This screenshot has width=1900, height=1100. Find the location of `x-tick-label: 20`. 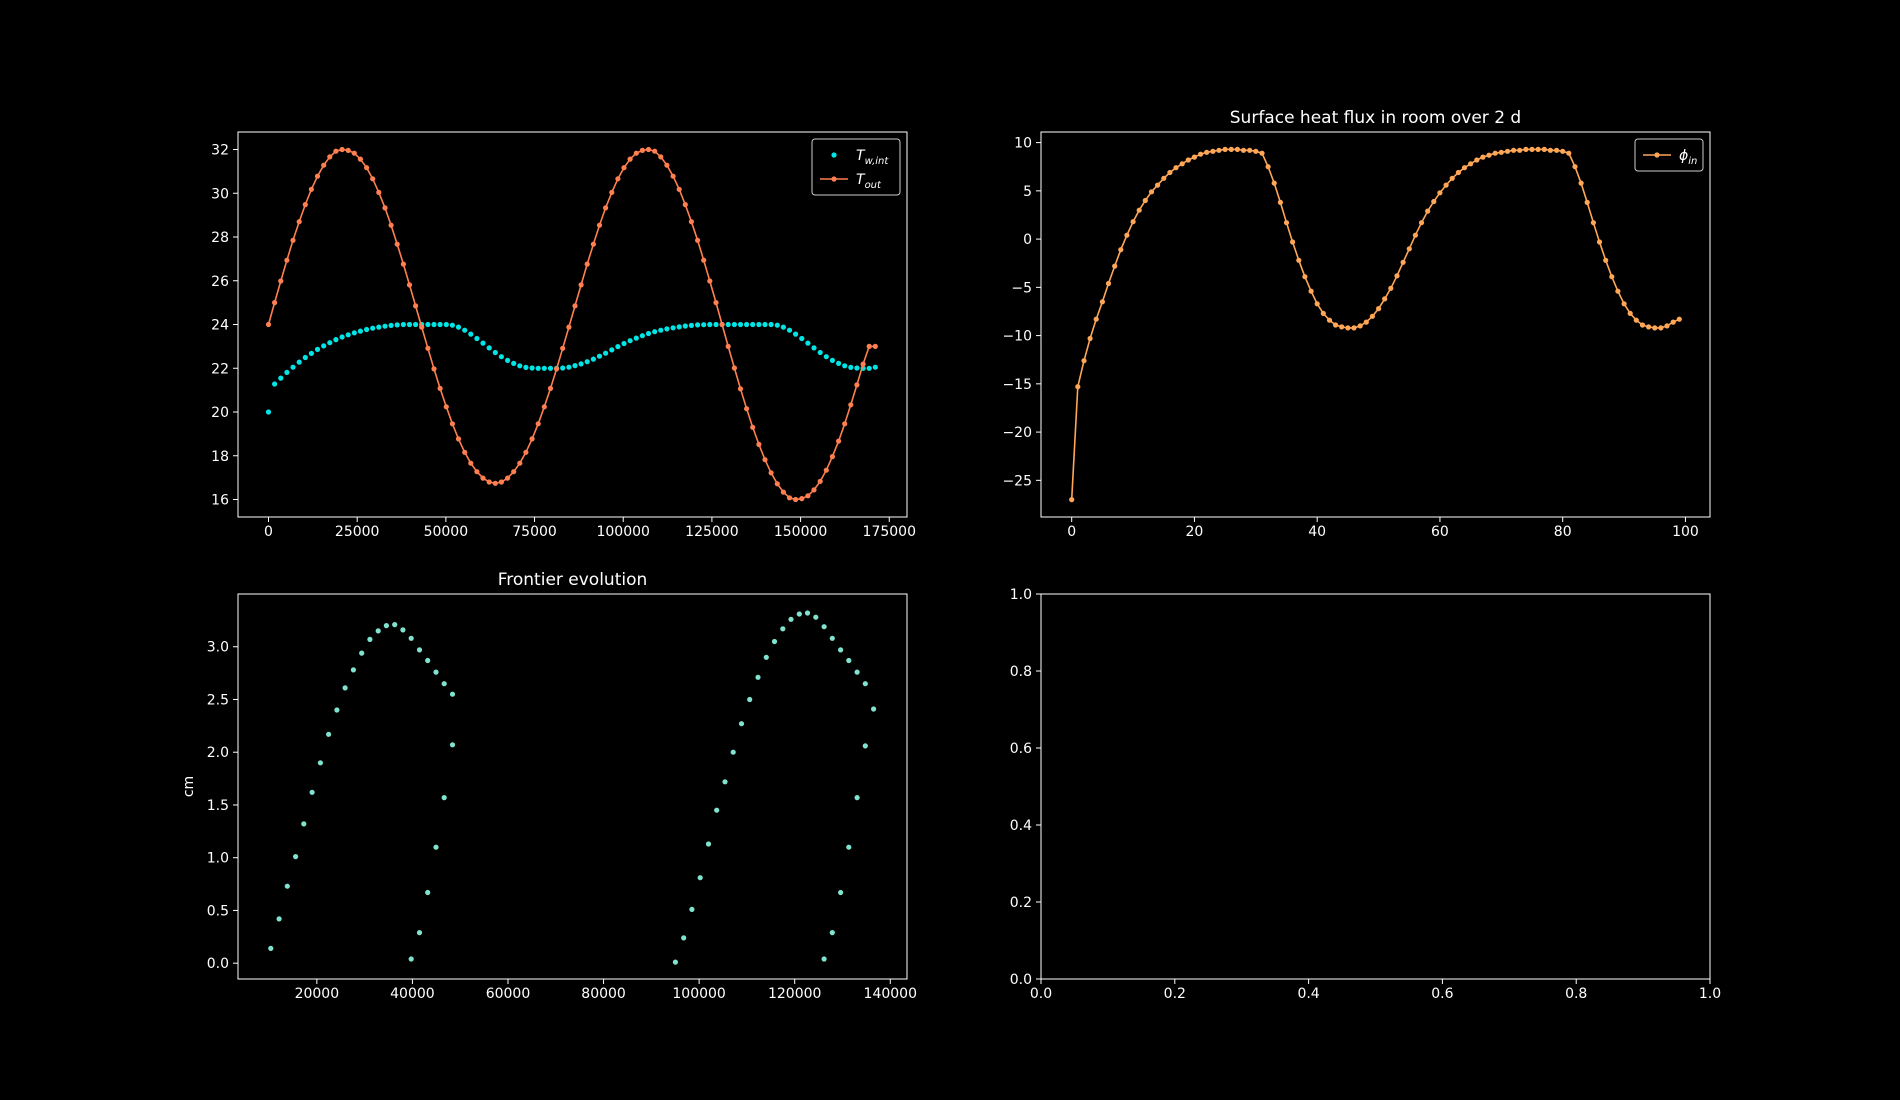

x-tick-label: 20 is located at coordinates (1195, 532).